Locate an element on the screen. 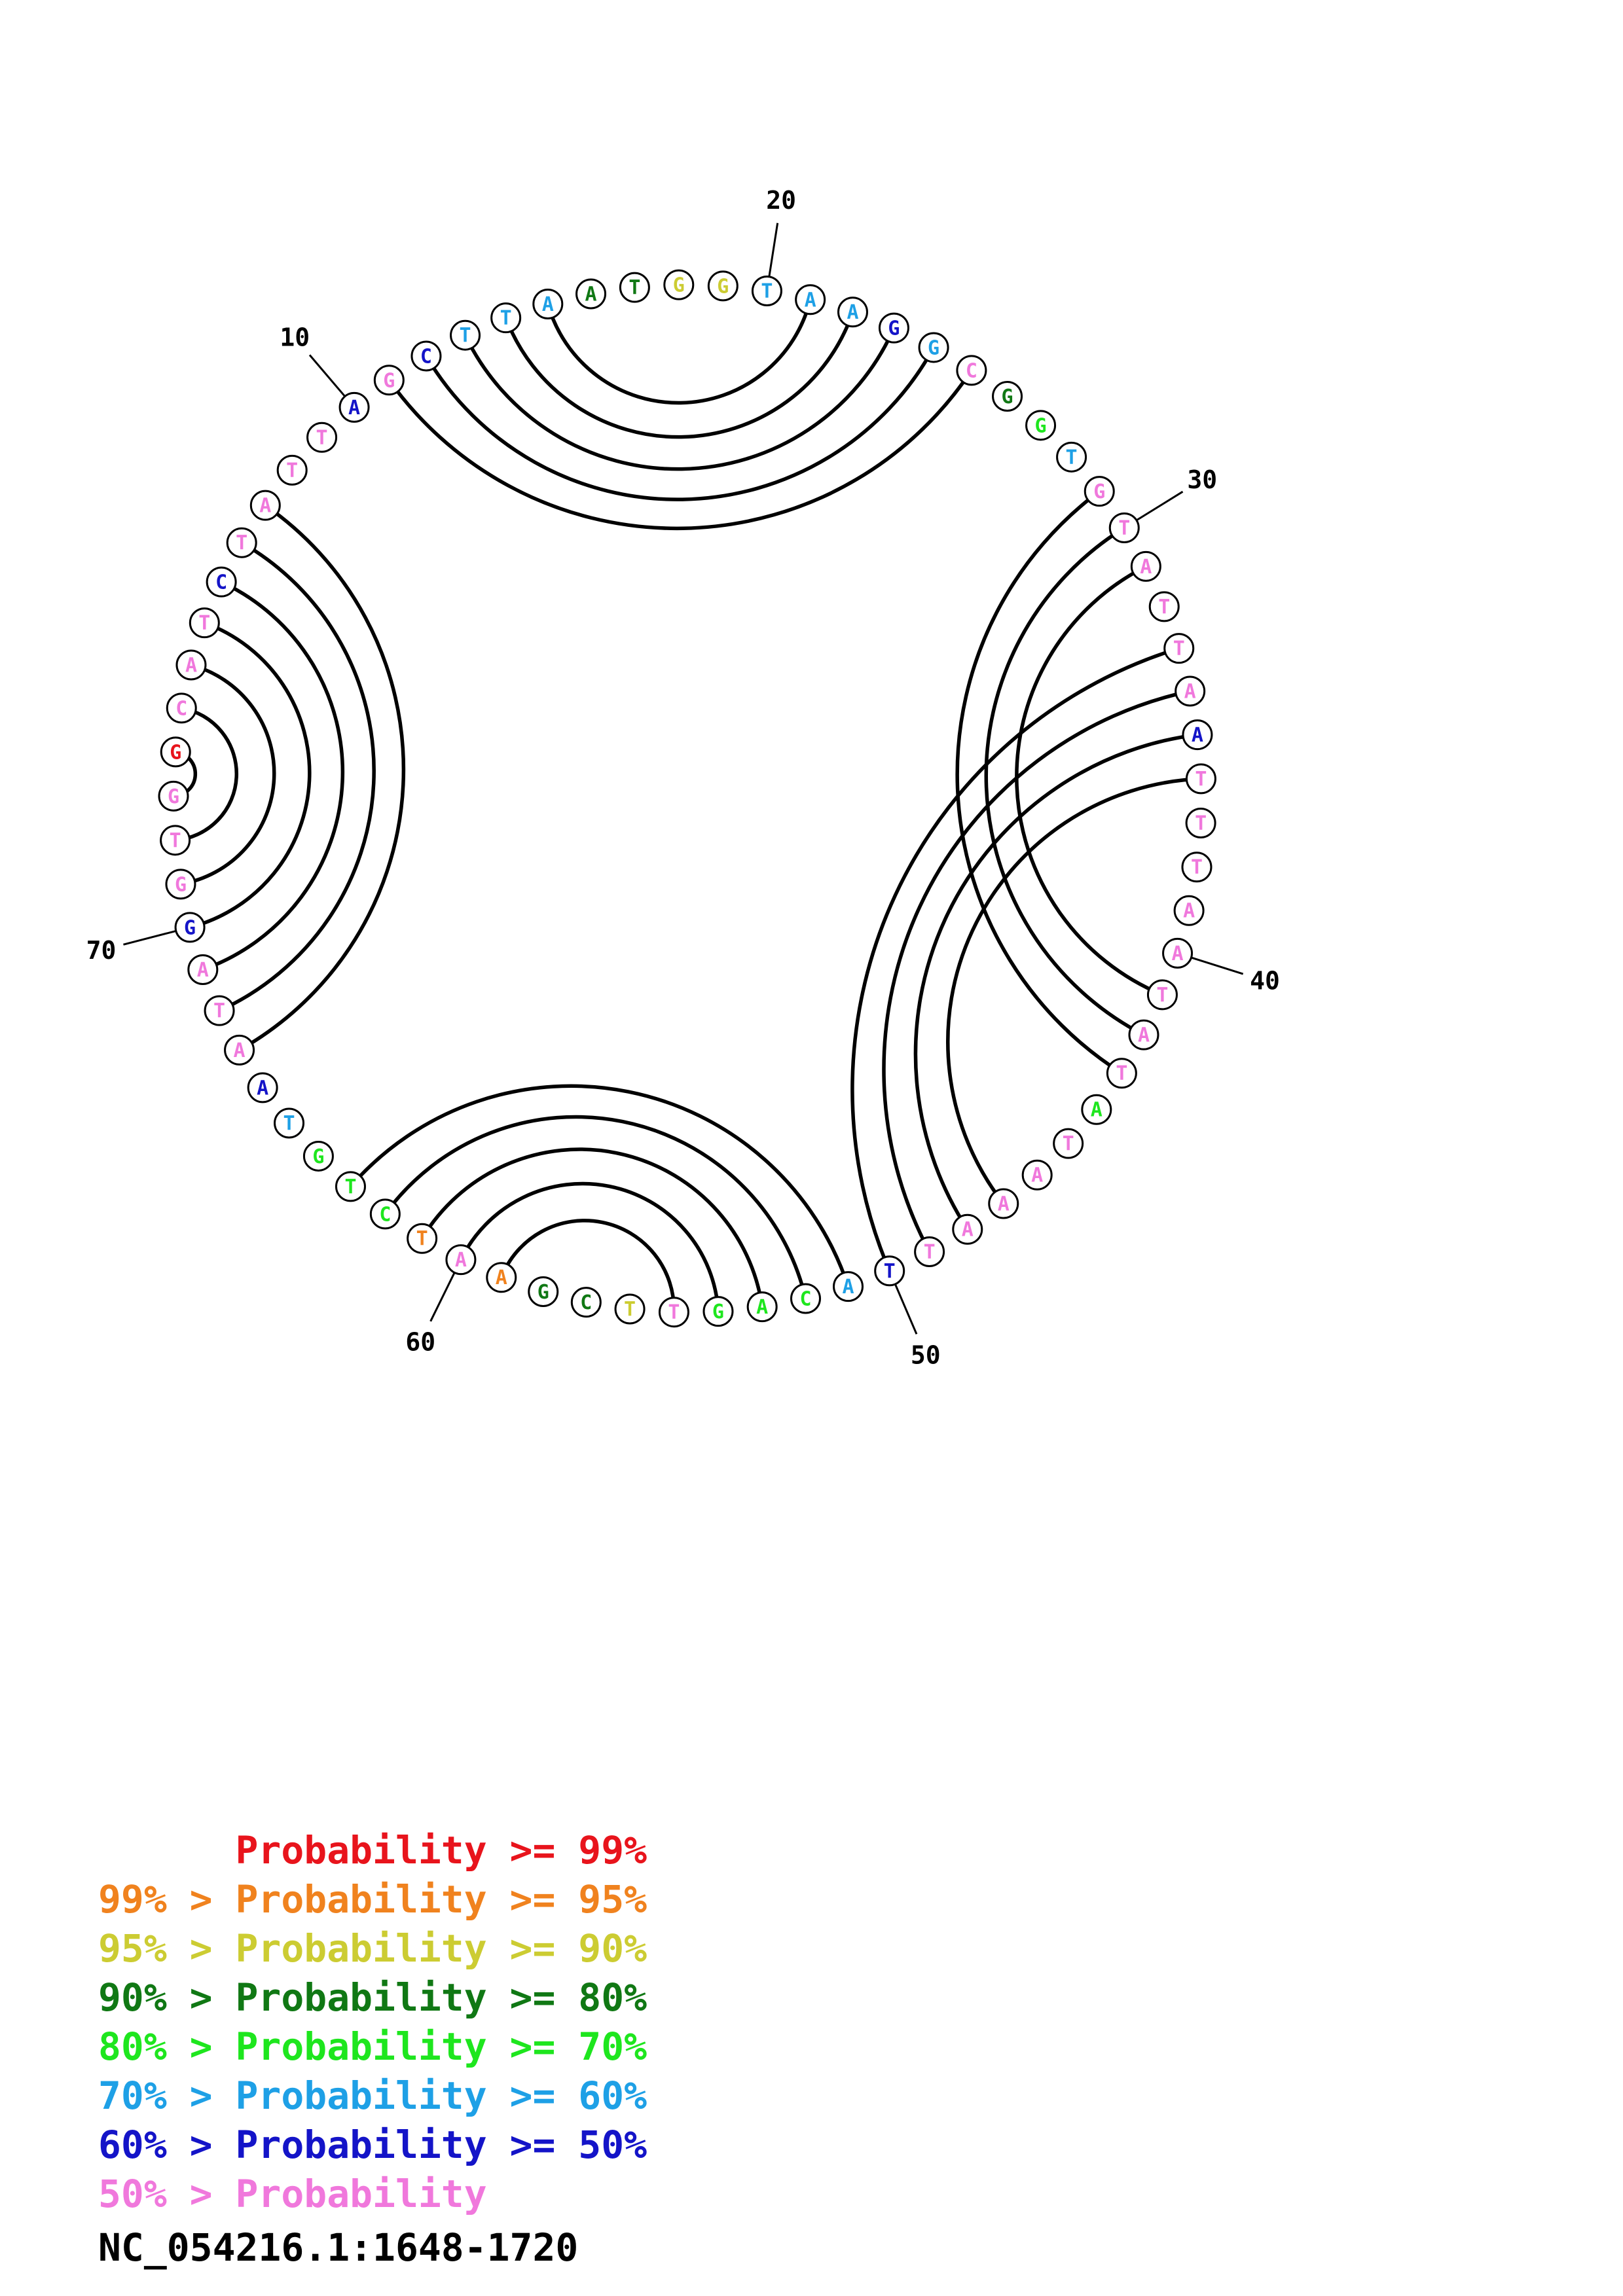 This screenshot has width=1623, height=2296. nucleotide-11: G is located at coordinates (389, 380).